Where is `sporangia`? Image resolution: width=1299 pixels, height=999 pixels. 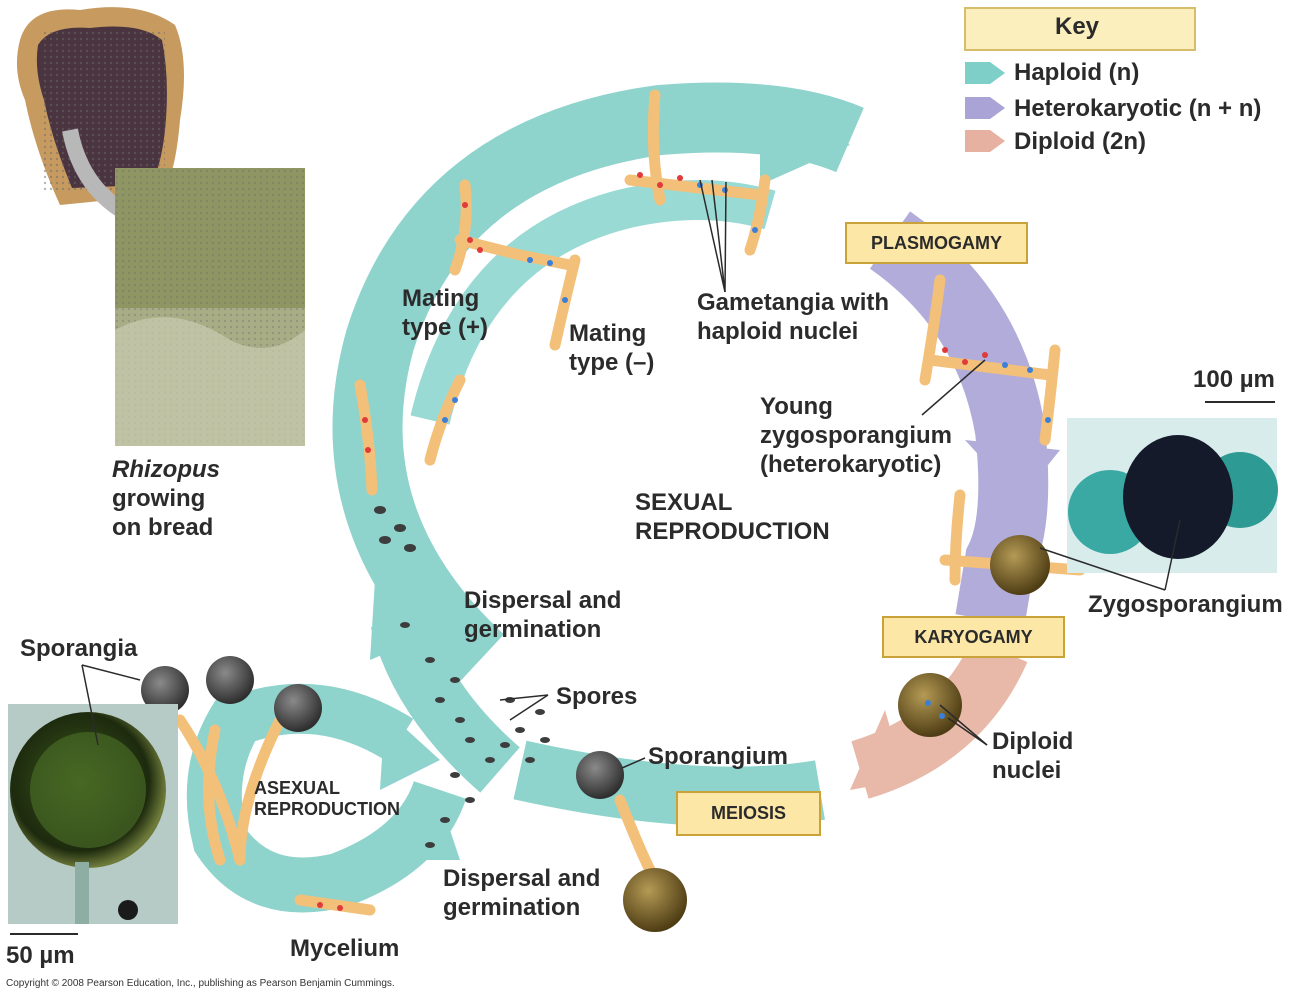 sporangia is located at coordinates (382, 727).